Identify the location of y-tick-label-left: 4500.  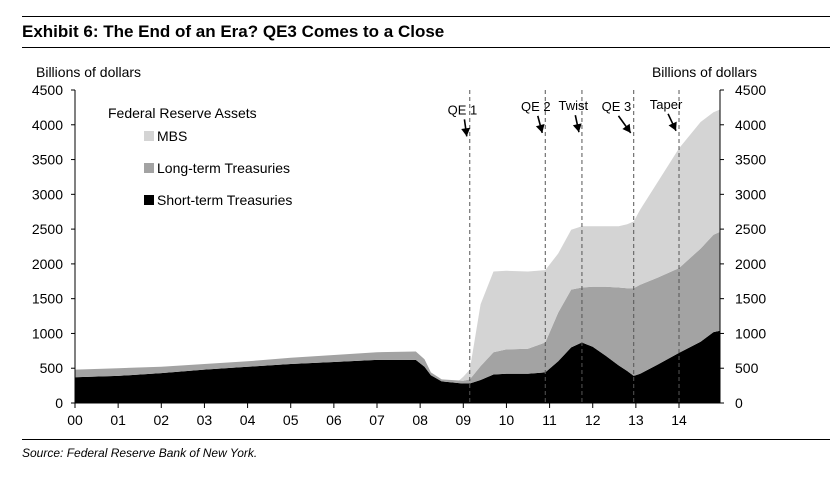
(47, 90).